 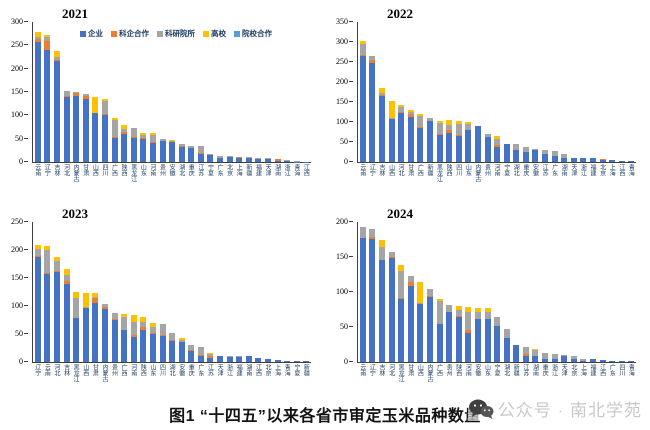 What do you see at coordinates (209, 170) in the screenshot?
I see `x-tick-label: 宁夏` at bounding box center [209, 170].